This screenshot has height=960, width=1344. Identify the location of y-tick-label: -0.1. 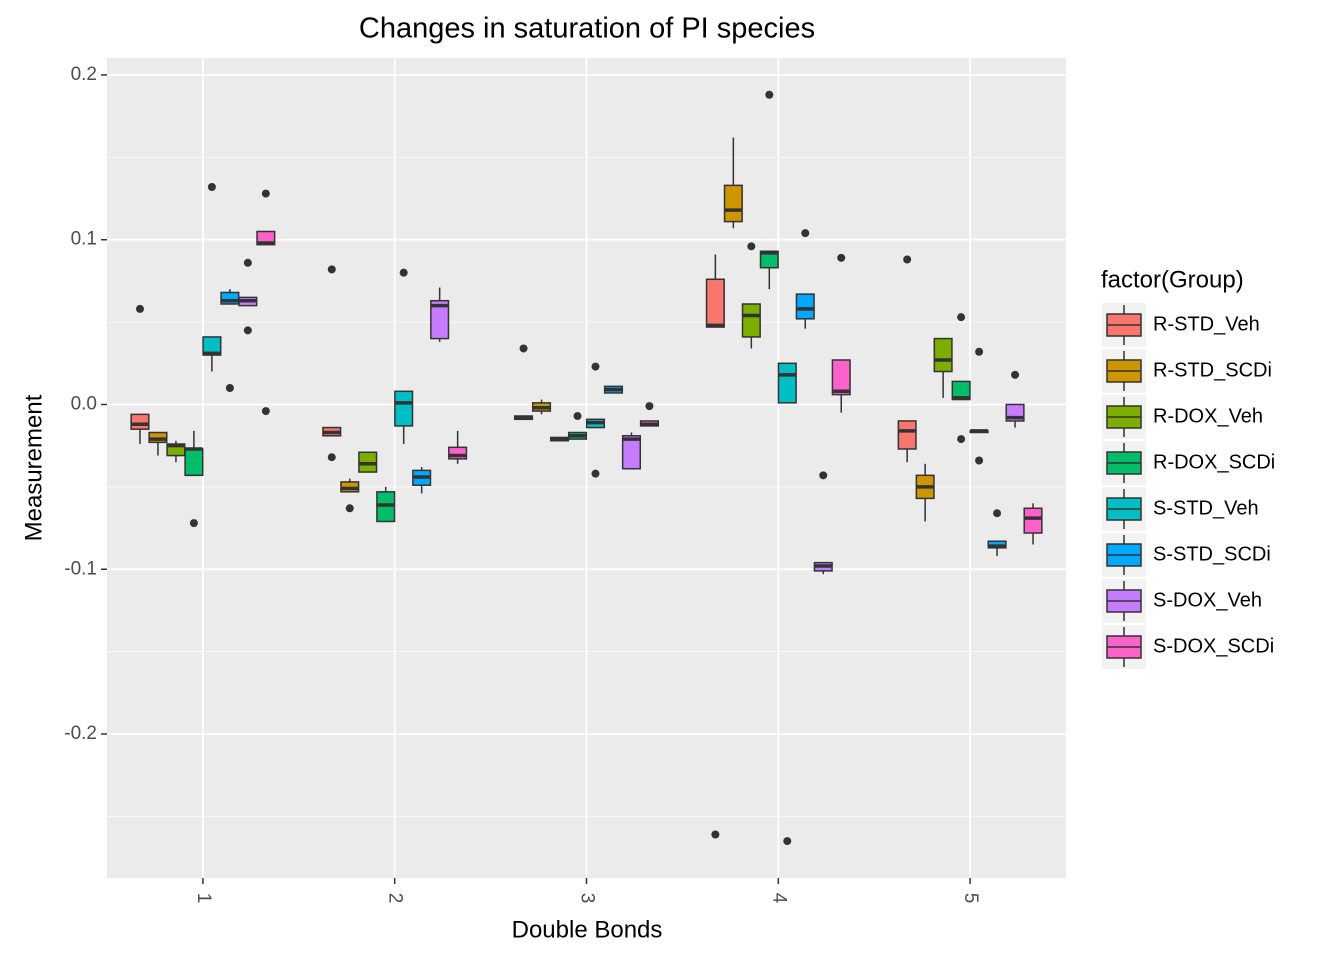
(80, 568).